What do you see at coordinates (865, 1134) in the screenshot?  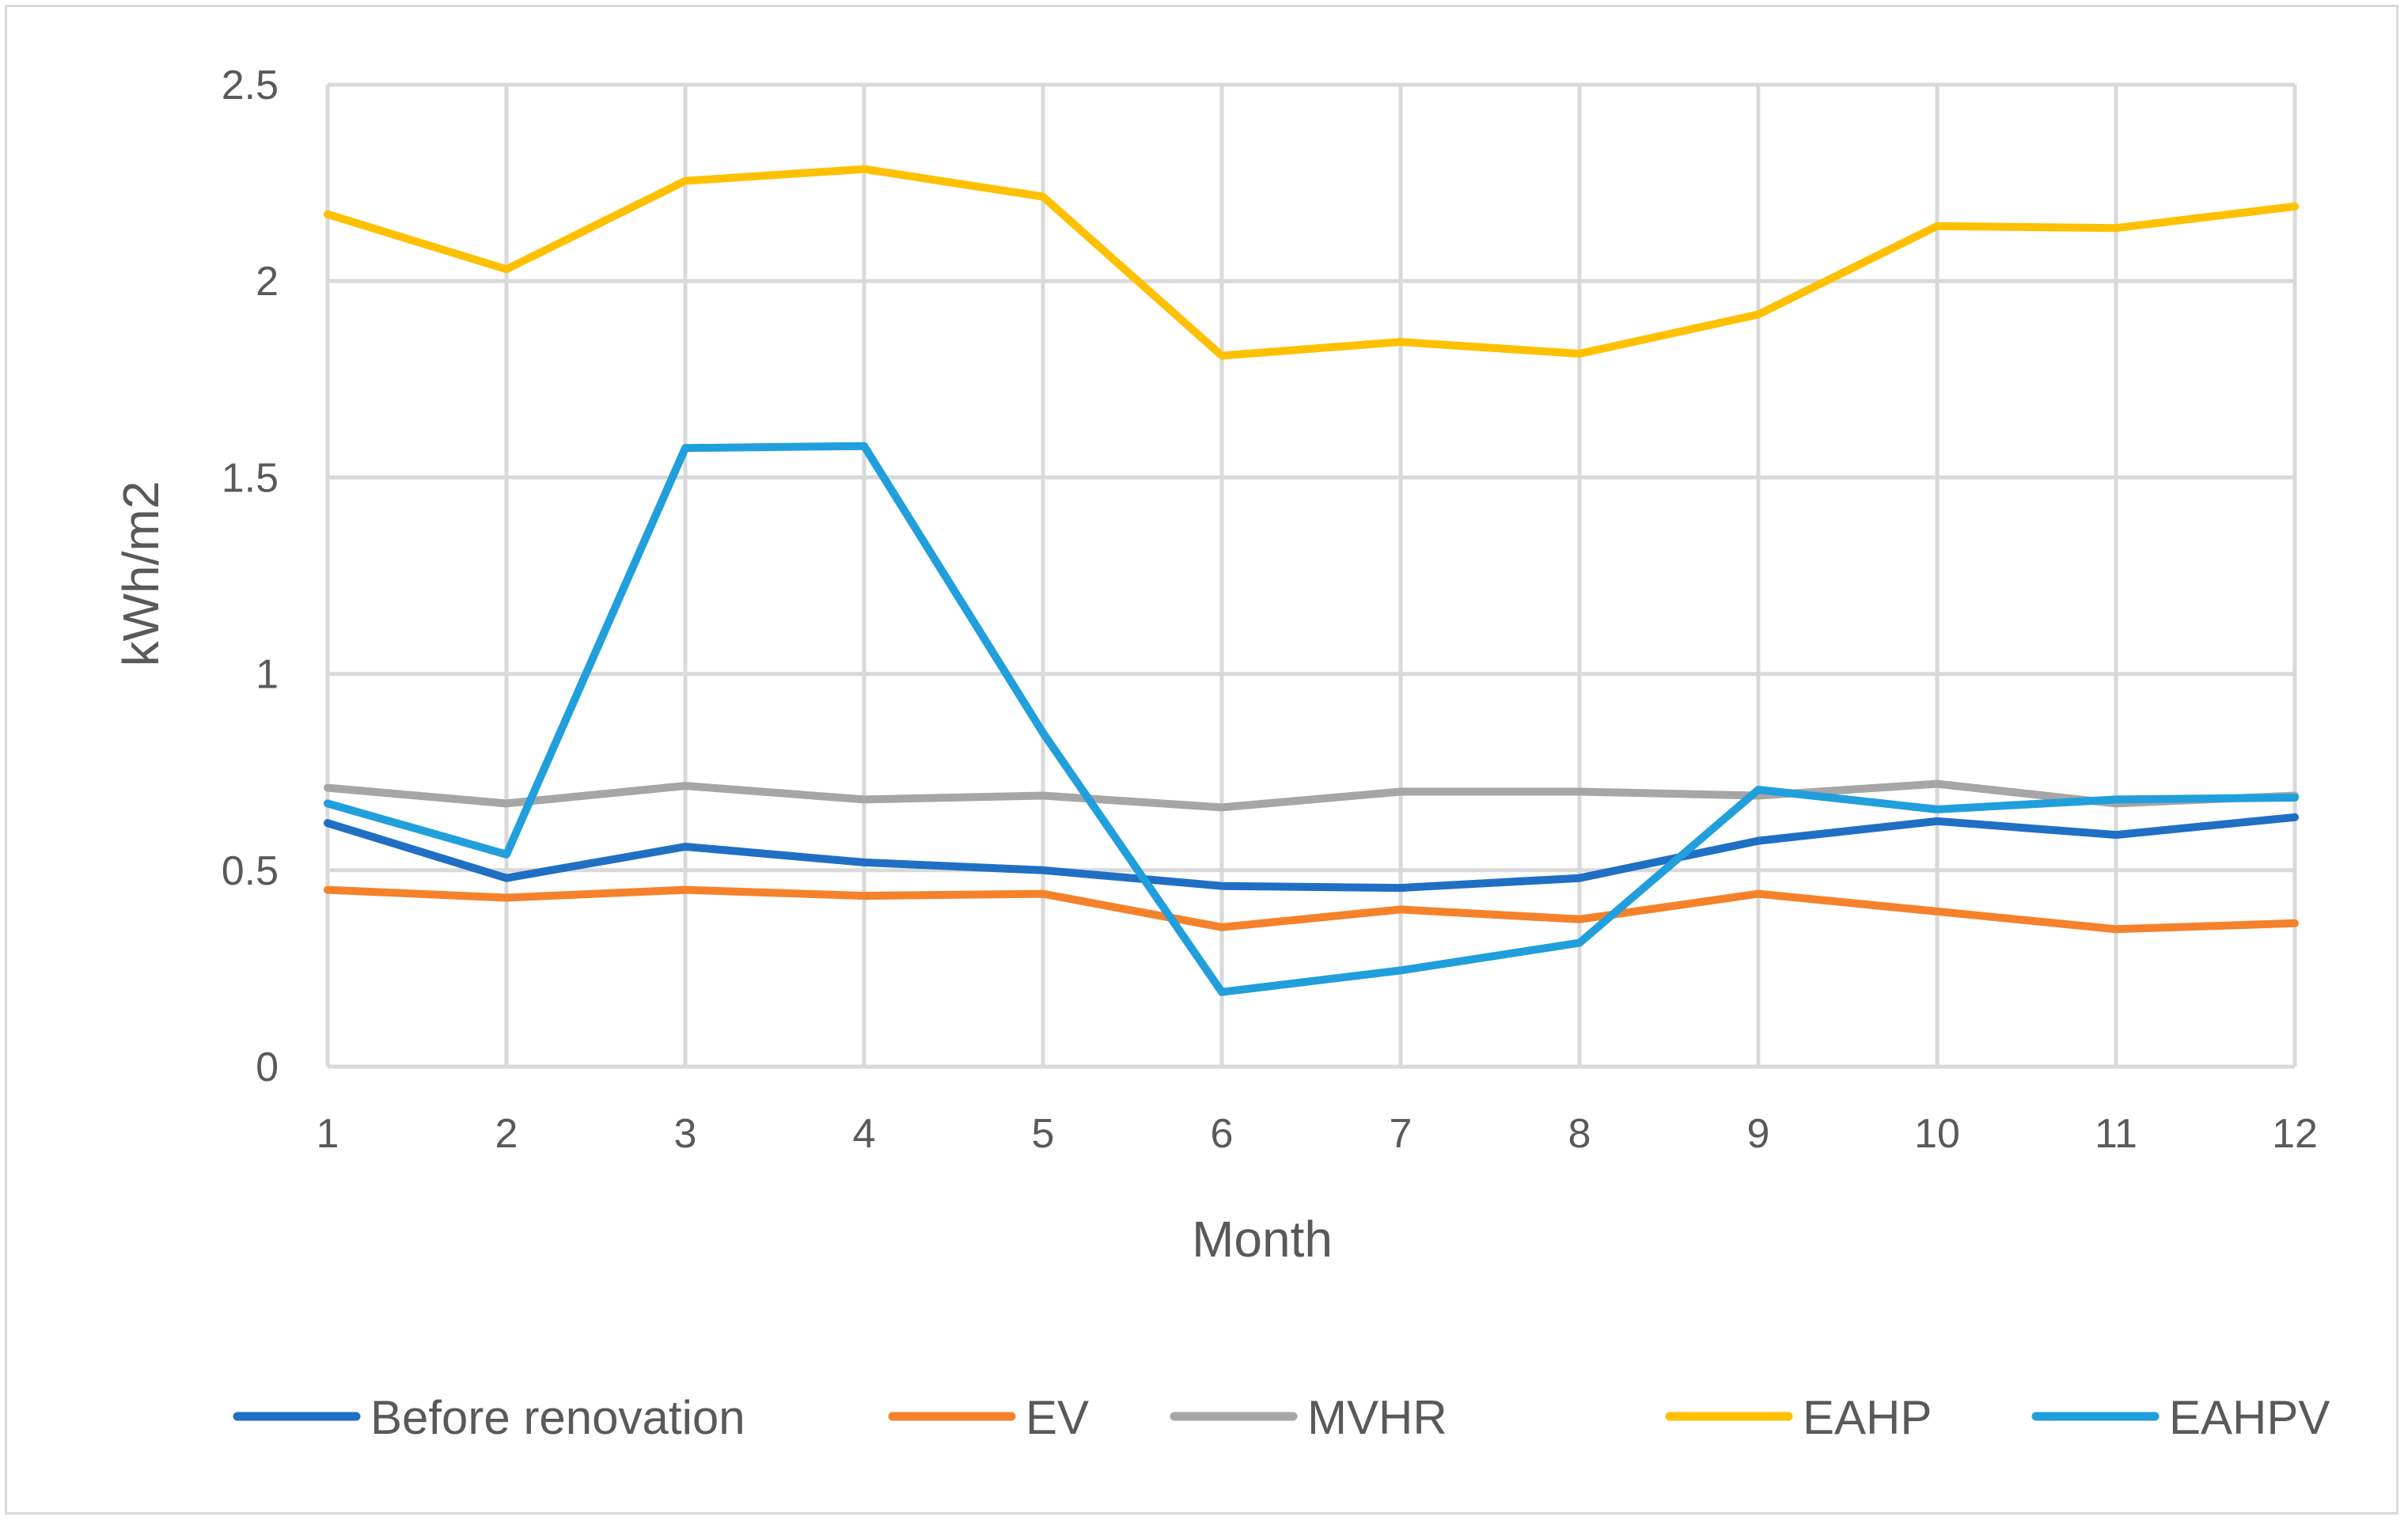 I see `x-tick-label: 4` at bounding box center [865, 1134].